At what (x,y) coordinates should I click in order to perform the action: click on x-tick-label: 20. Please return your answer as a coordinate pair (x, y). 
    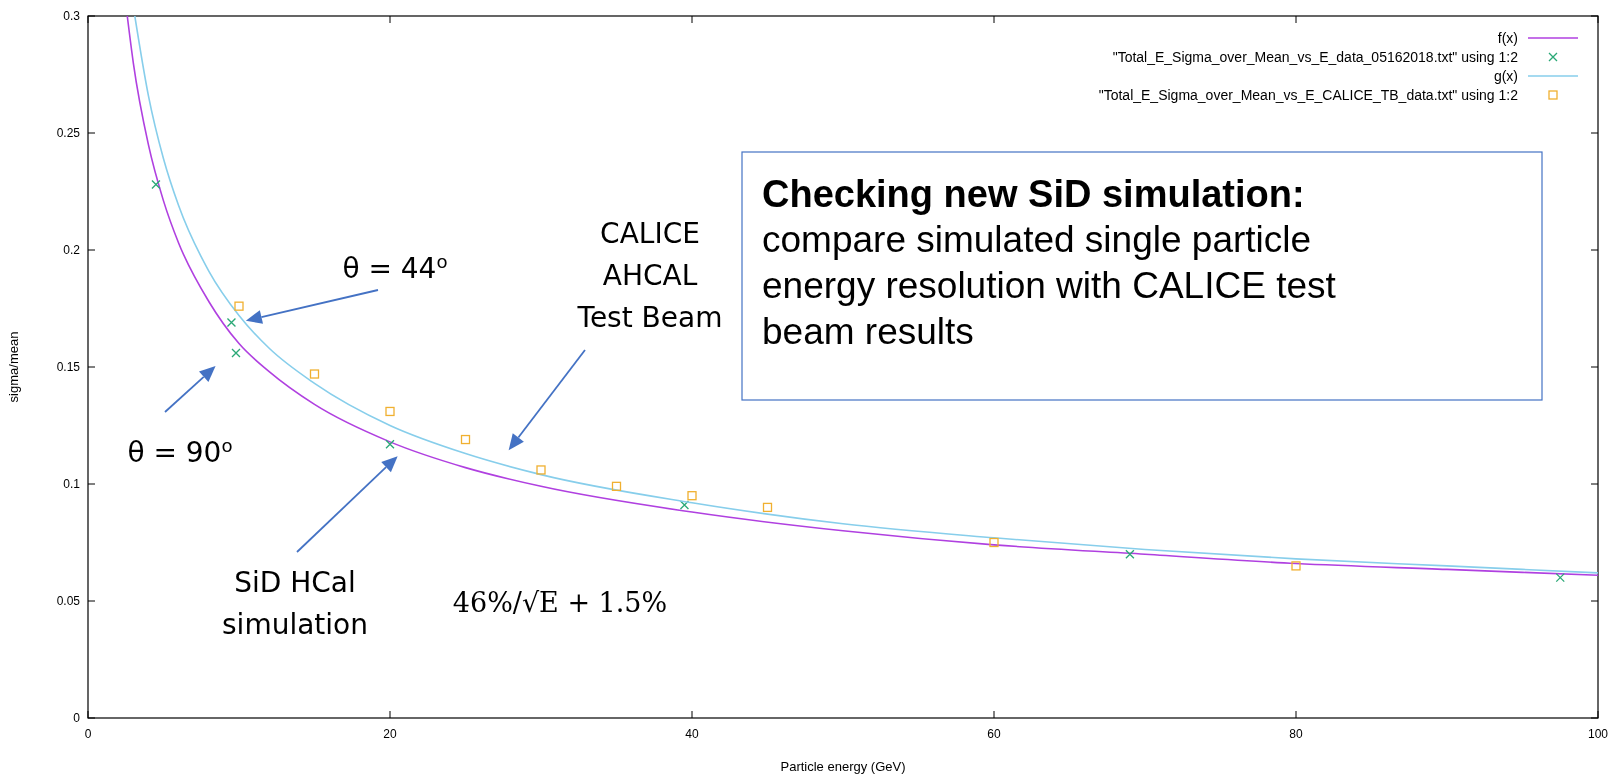
    Looking at the image, I should click on (390, 734).